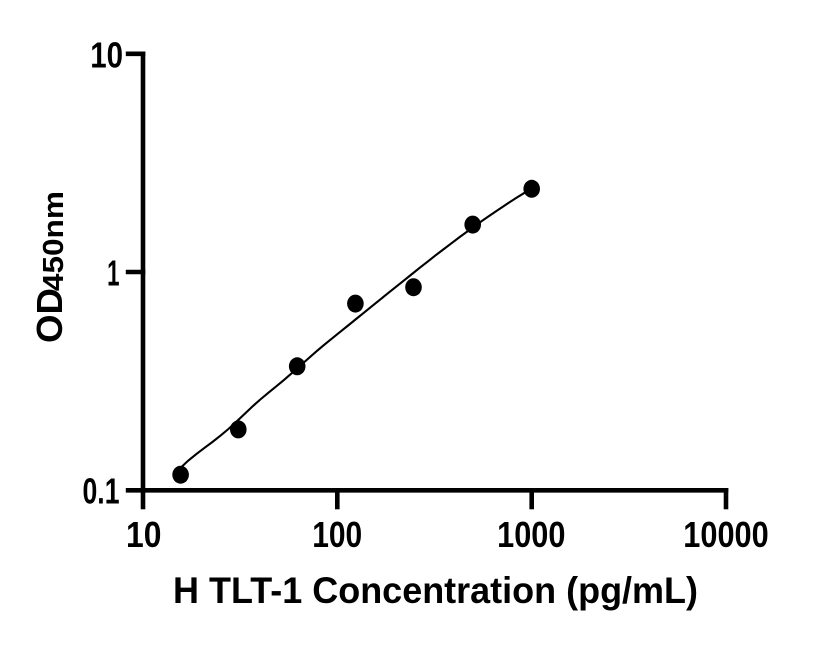 The width and height of the screenshot is (816, 645). What do you see at coordinates (49, 315) in the screenshot?
I see `svg-text: OD` at bounding box center [49, 315].